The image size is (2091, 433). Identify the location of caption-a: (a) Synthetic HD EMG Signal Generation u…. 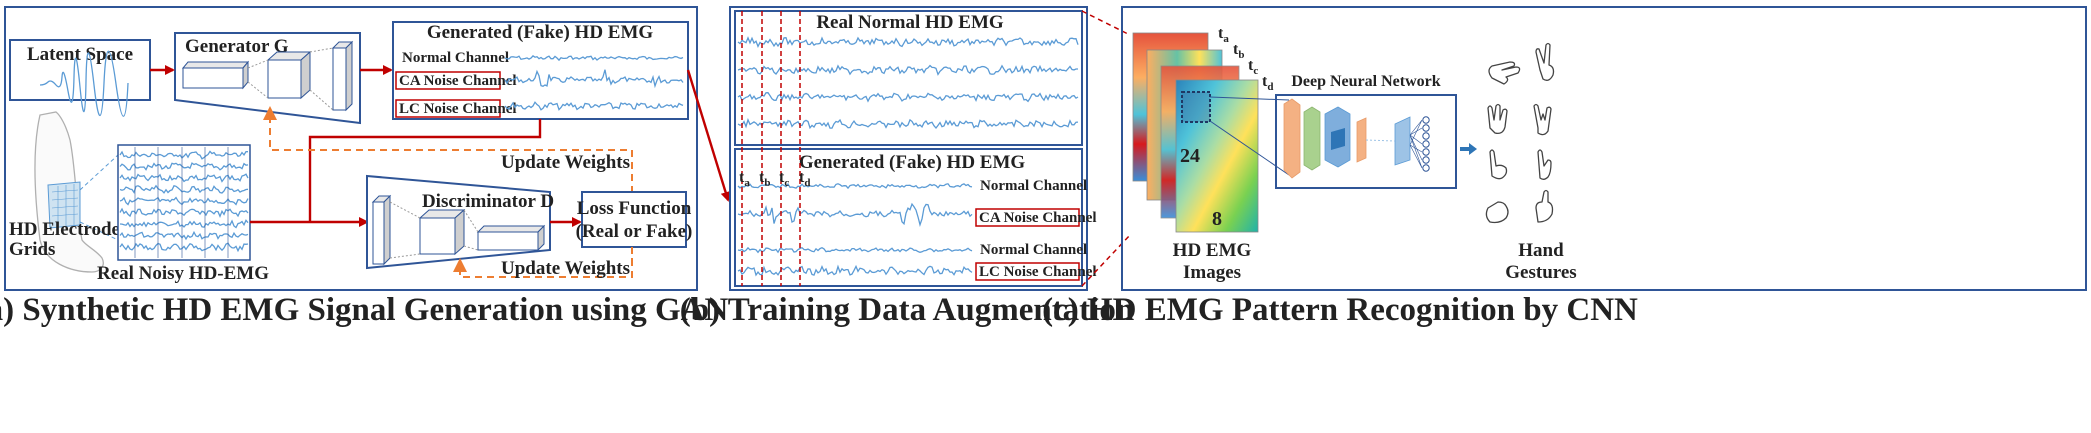
(364, 310).